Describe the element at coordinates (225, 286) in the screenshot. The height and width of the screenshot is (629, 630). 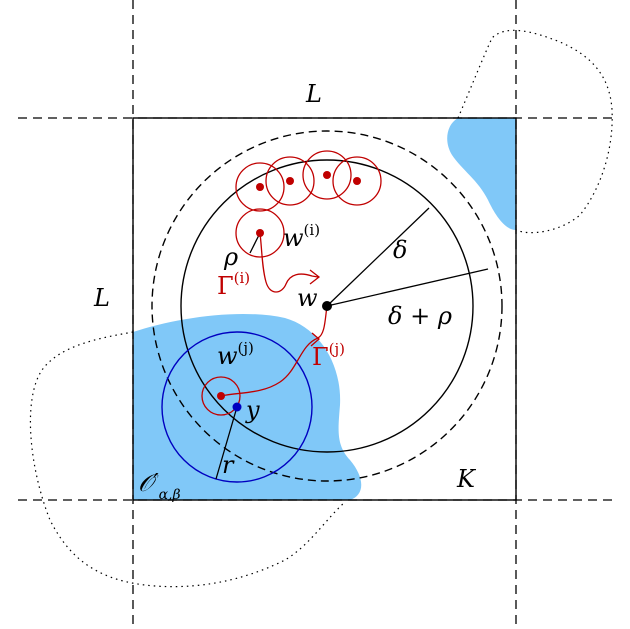
I see `label-gamma-i-base: Γ` at that location.